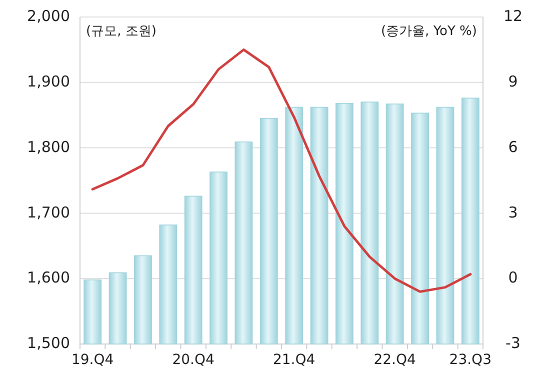 The width and height of the screenshot is (550, 388). What do you see at coordinates (513, 147) in the screenshot?
I see `y2-tick-label: 6` at bounding box center [513, 147].